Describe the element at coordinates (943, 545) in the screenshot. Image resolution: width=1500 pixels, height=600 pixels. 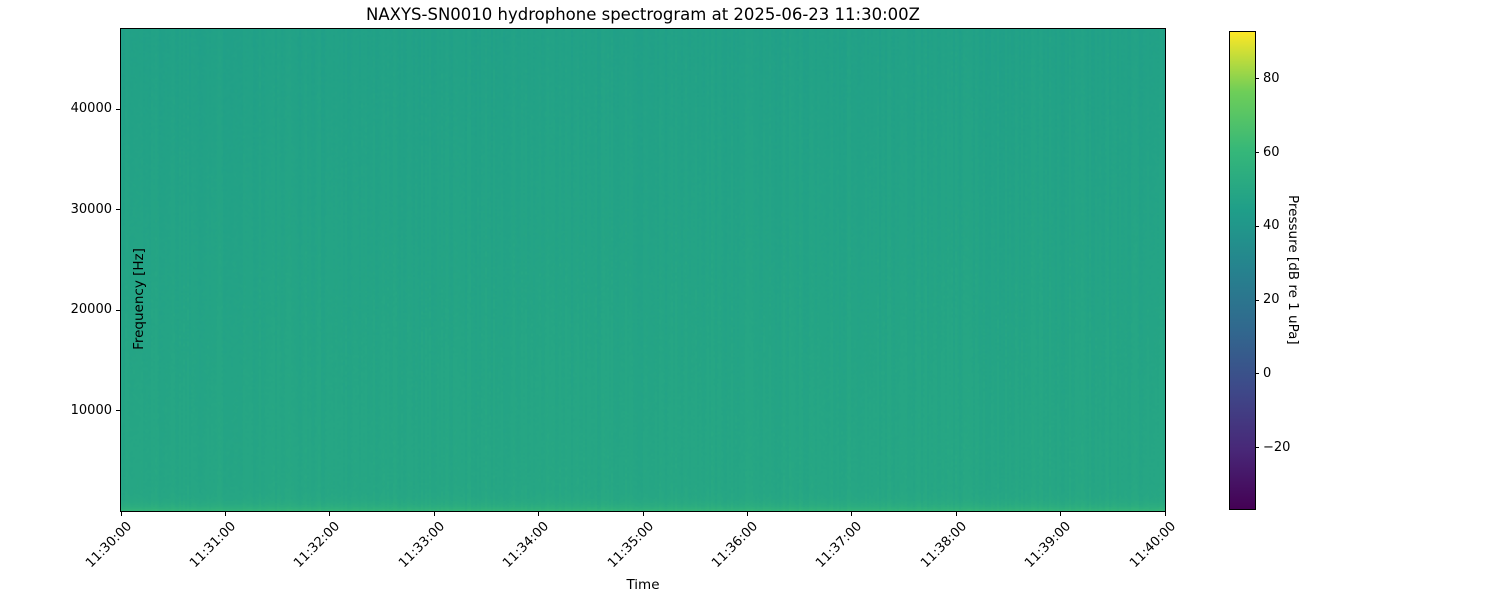
I see `x-tick-label: 11:38:00` at that location.